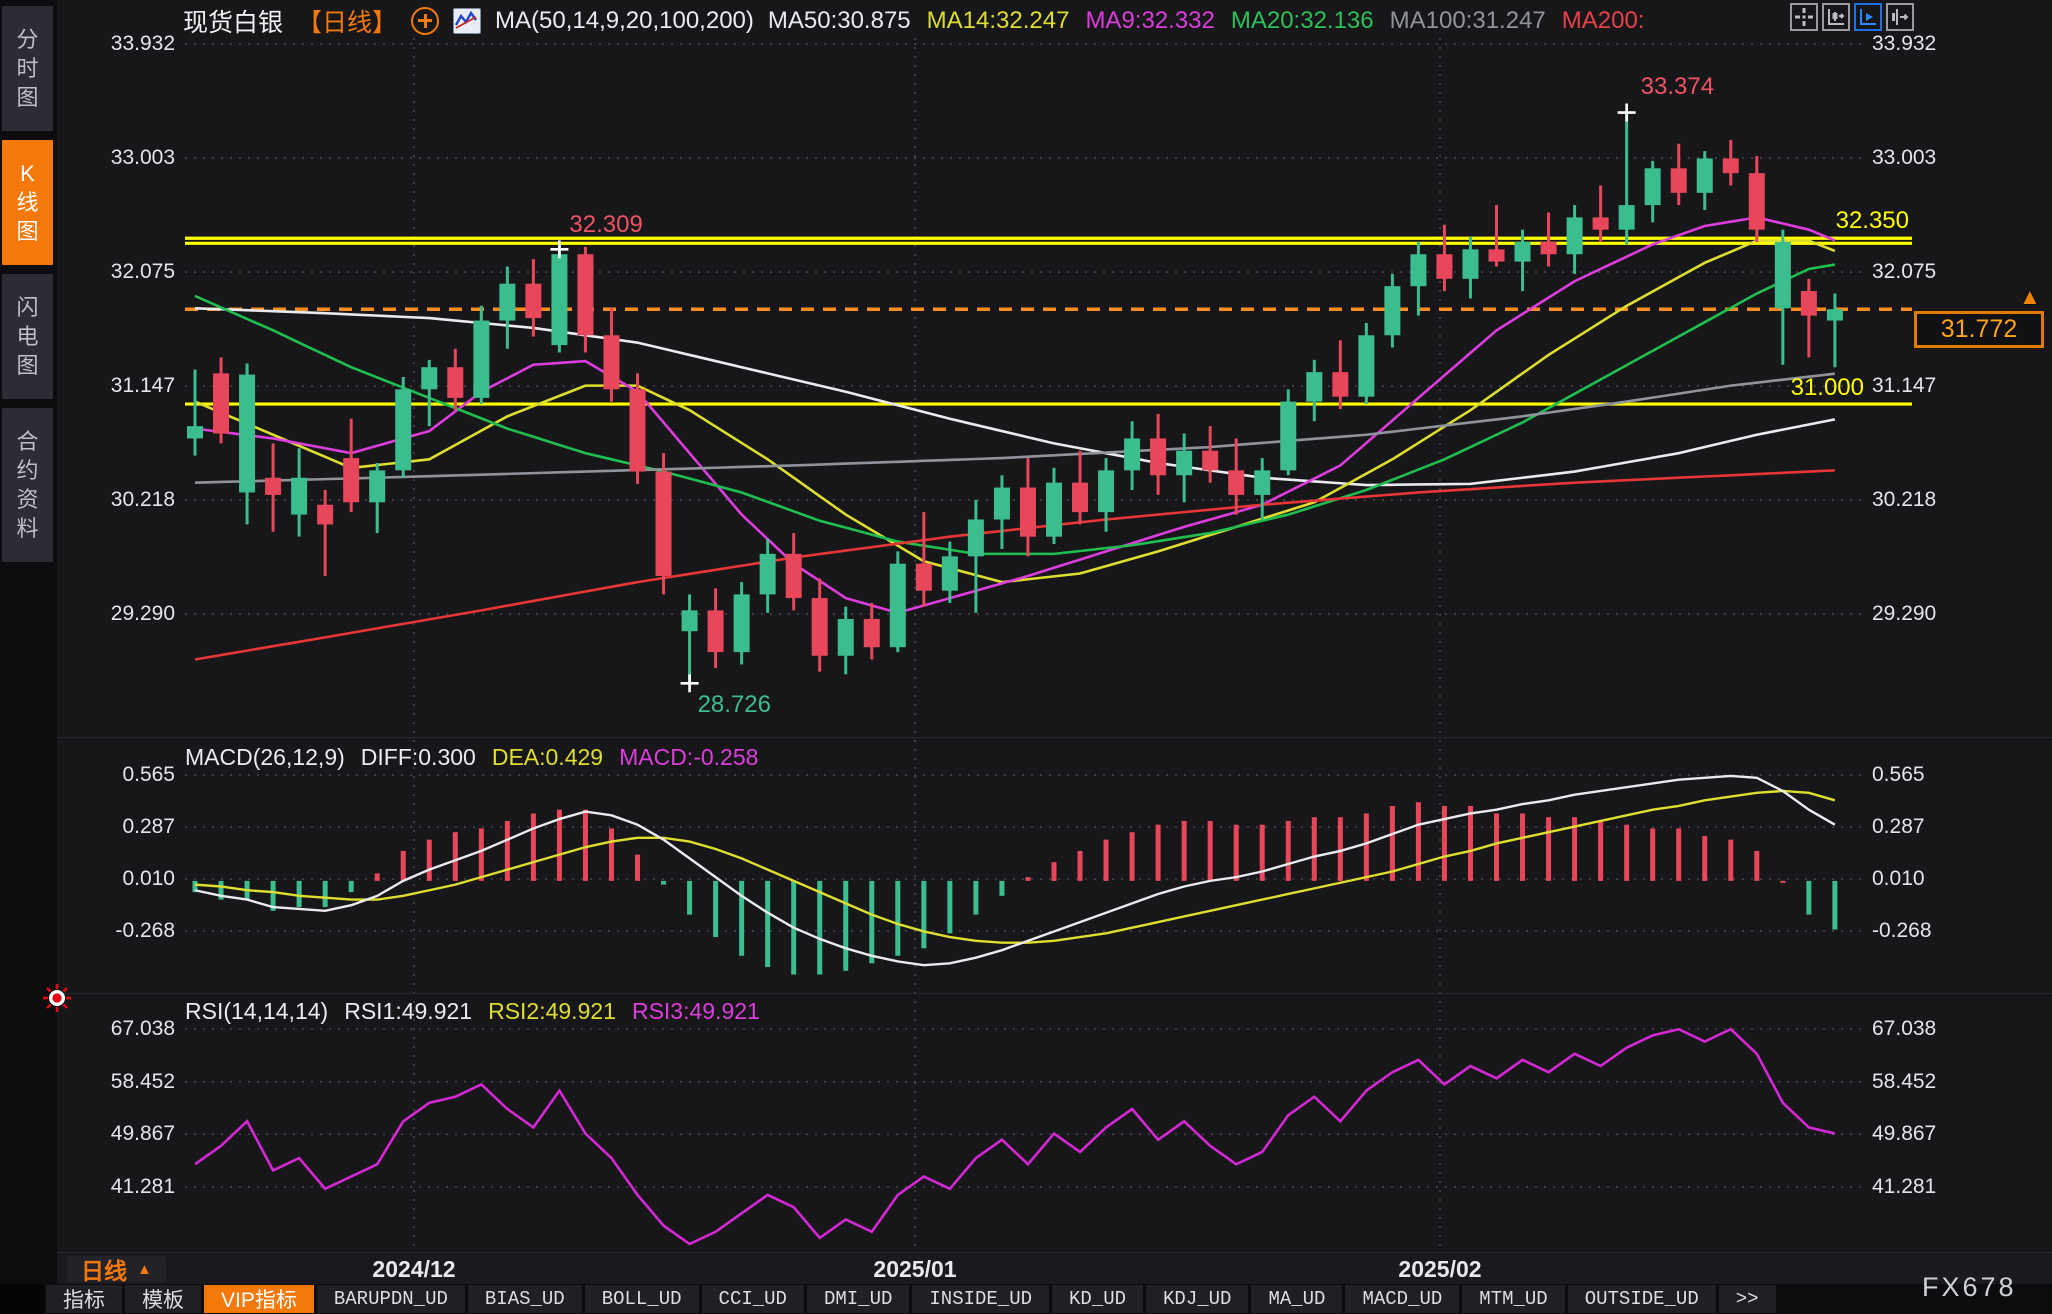  What do you see at coordinates (1014, 565) in the screenshot?
I see `ma-line-ma200` at bounding box center [1014, 565].